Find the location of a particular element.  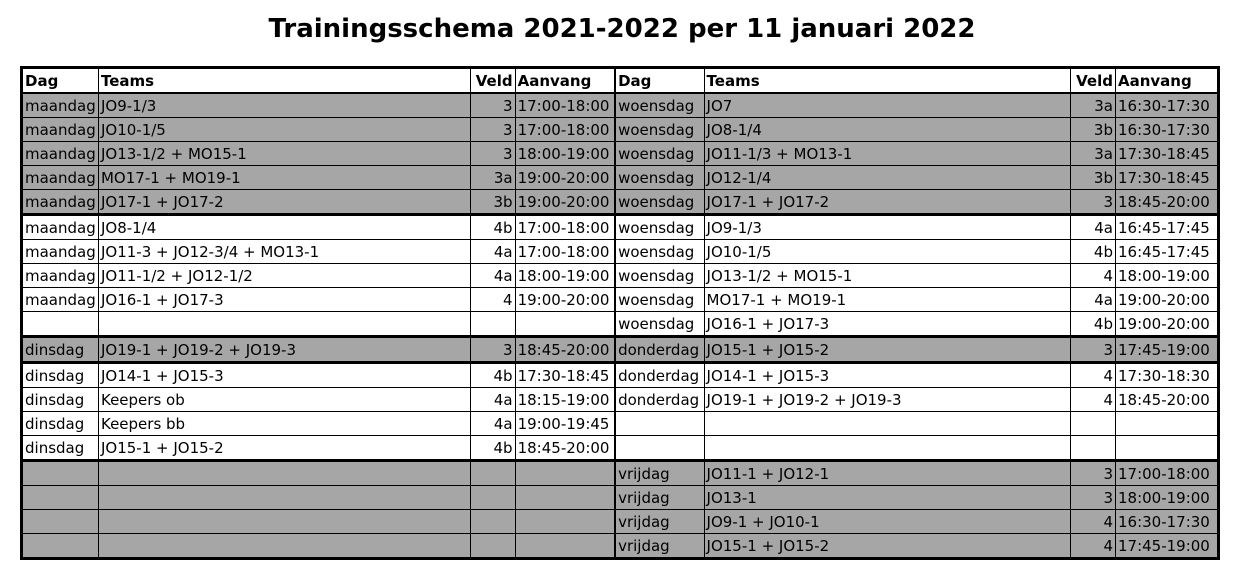

right-teams-cell: JO12-1/4 is located at coordinates (887, 177).